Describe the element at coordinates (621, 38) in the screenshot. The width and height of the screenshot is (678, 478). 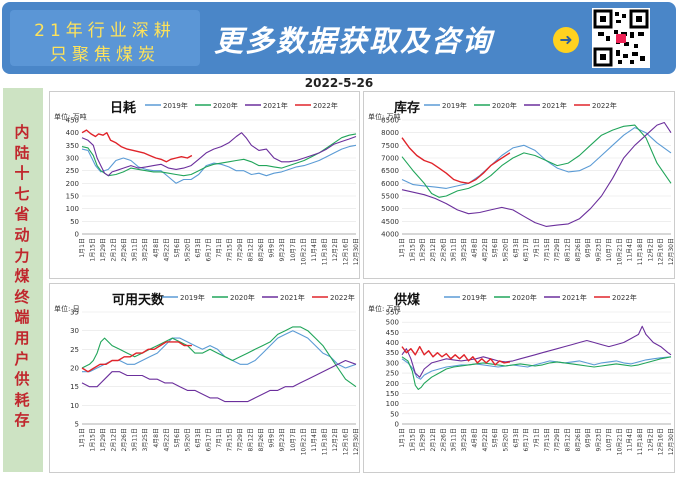
I see `qr-code-icon` at that location.